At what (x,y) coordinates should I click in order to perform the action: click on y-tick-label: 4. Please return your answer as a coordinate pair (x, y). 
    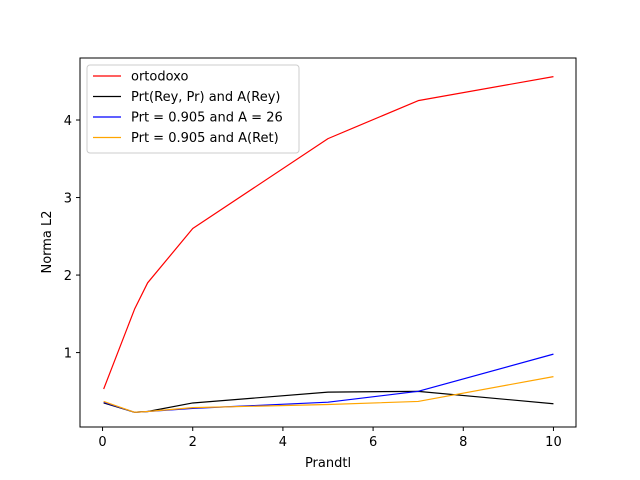
    Looking at the image, I should click on (68, 121).